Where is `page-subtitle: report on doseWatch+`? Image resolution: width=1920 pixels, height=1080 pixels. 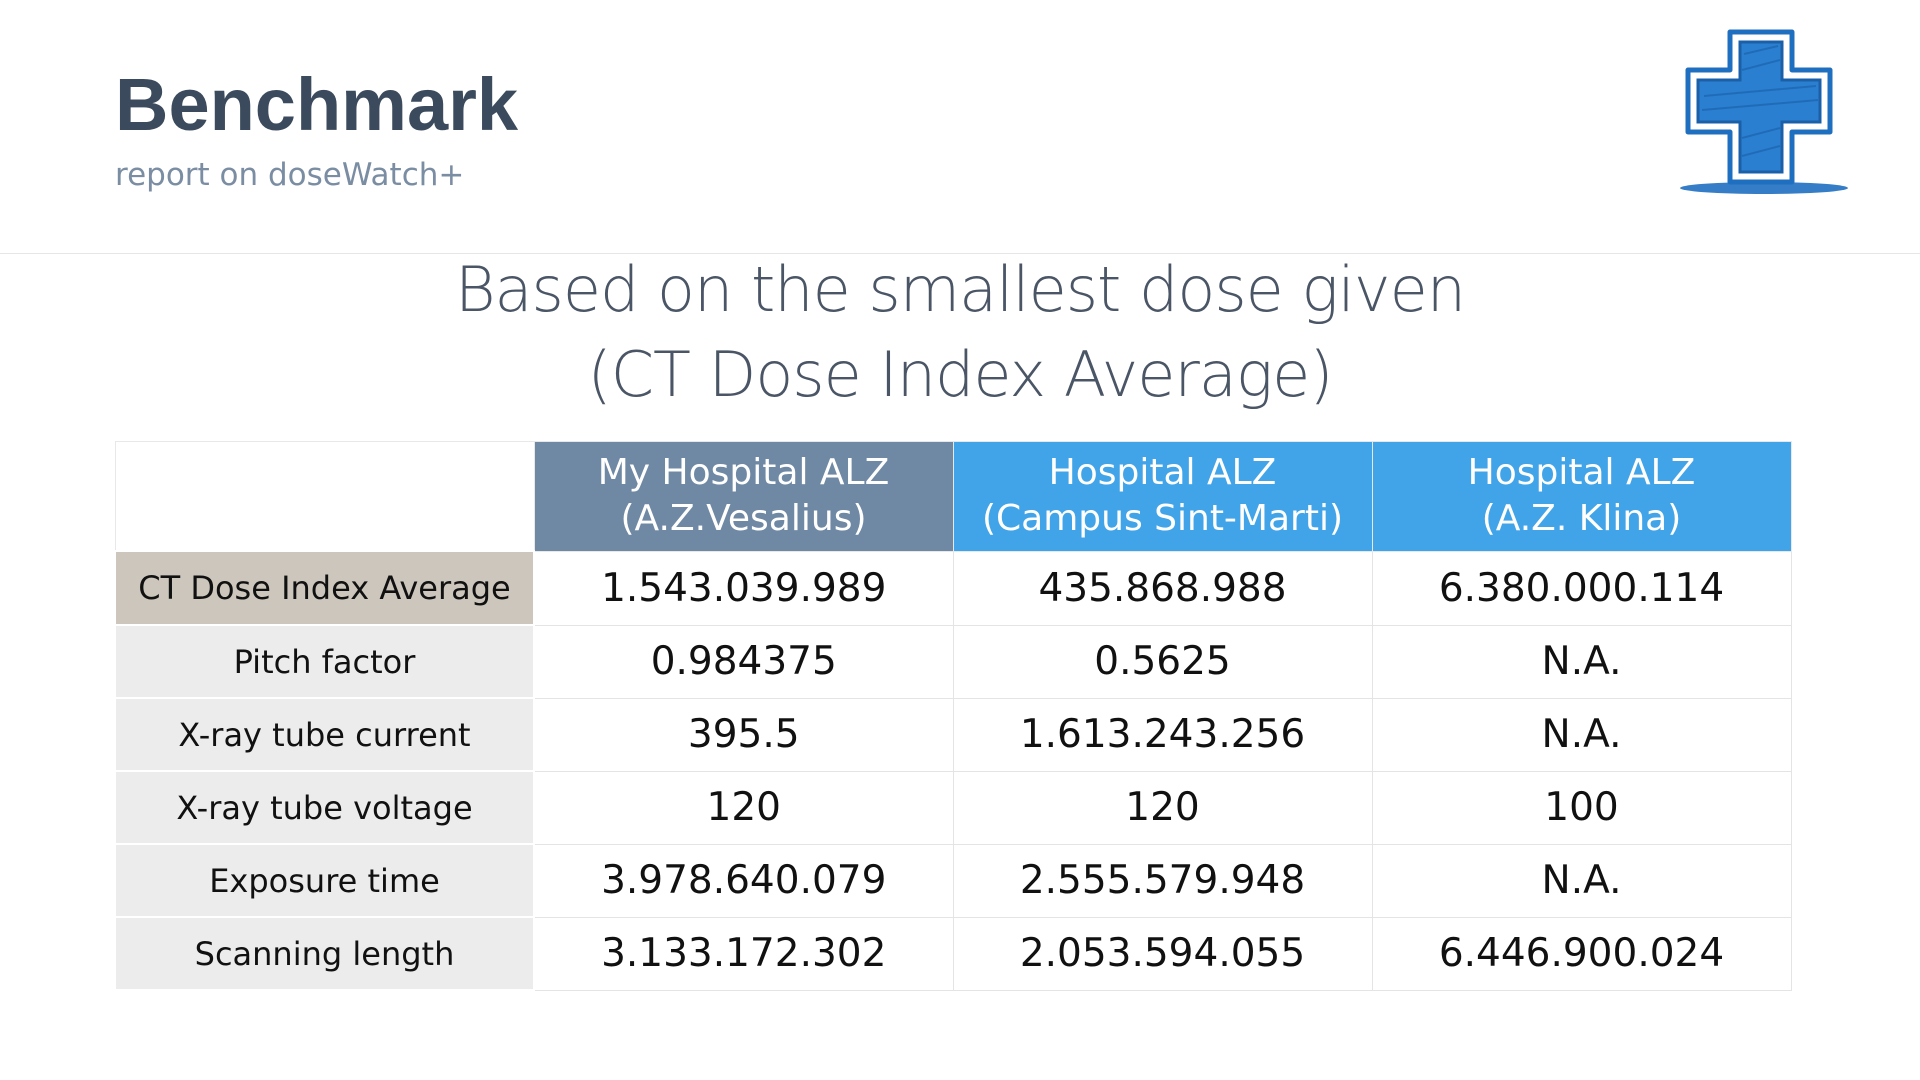 page-subtitle: report on doseWatch+ is located at coordinates (290, 175).